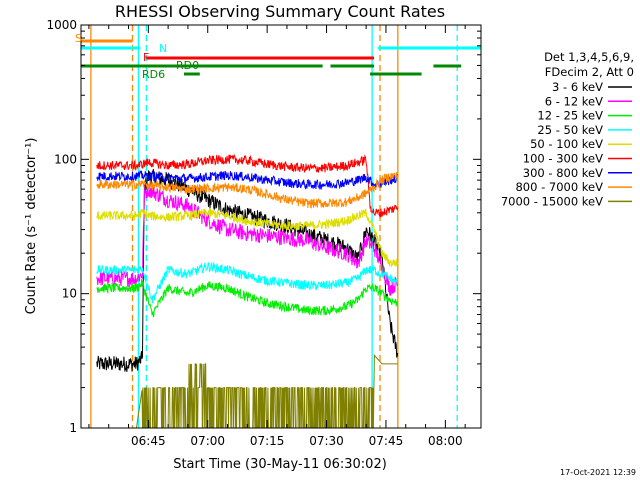  What do you see at coordinates (207, 441) in the screenshot?
I see `x-tick-label-1: 07:00` at bounding box center [207, 441].